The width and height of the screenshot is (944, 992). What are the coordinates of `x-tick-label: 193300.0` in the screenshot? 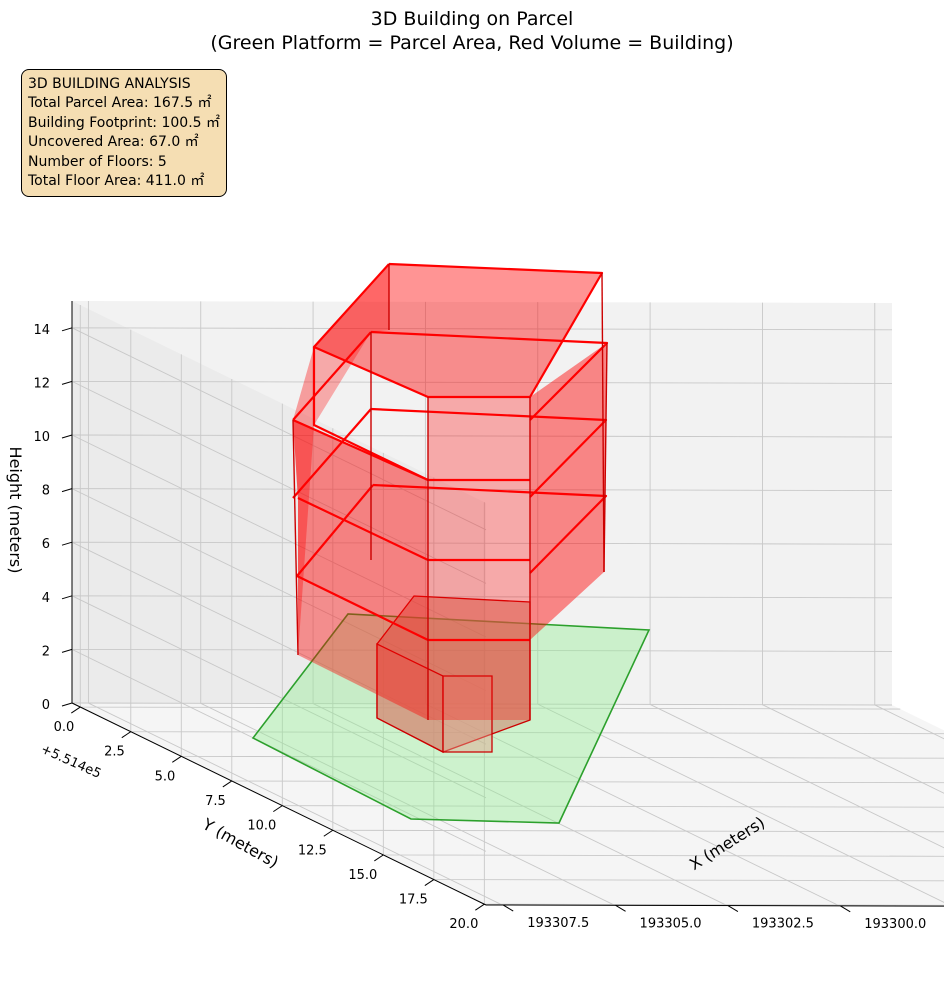 It's located at (895, 924).